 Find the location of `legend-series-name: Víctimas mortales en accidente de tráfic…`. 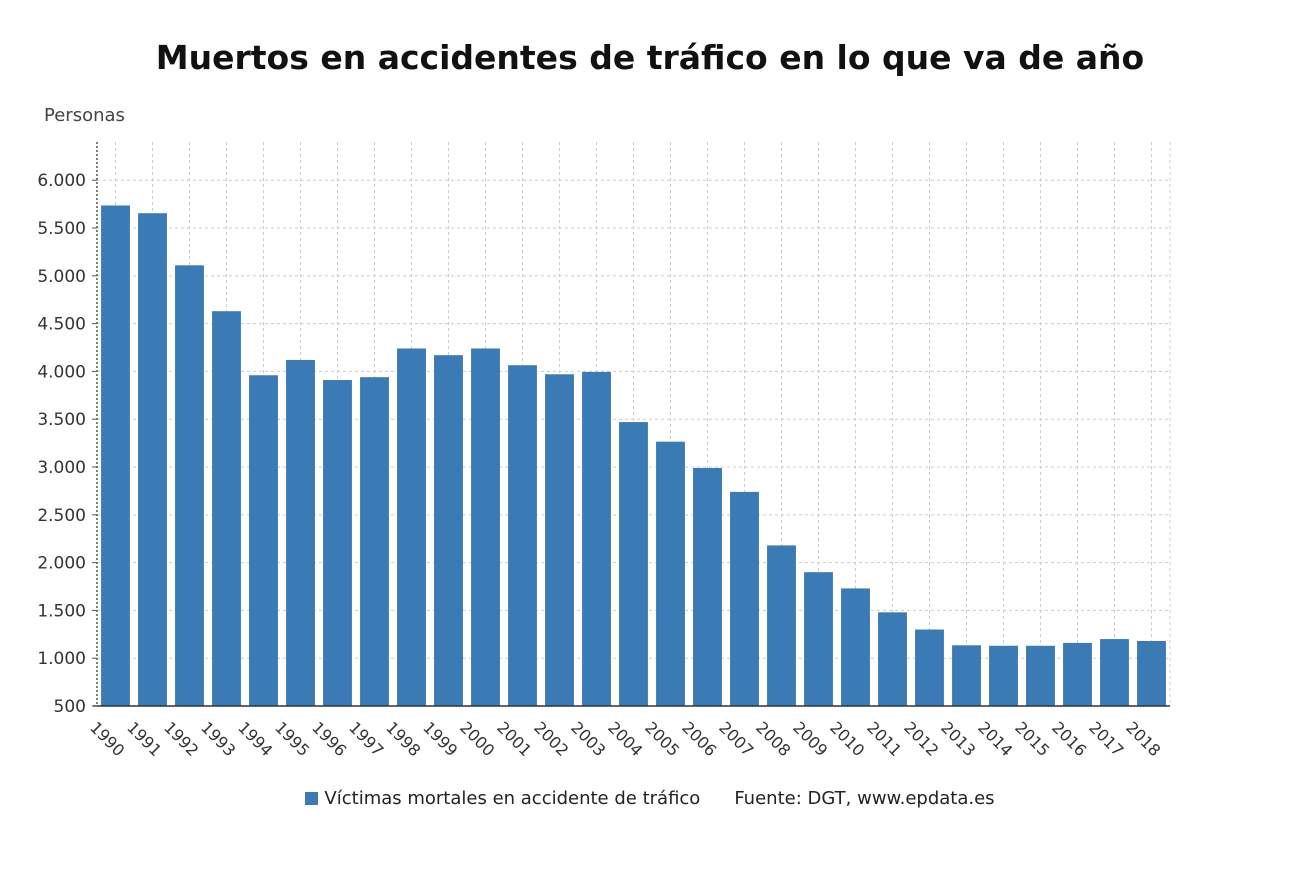

legend-series-name: Víctimas mortales en accidente de tráfic… is located at coordinates (512, 798).